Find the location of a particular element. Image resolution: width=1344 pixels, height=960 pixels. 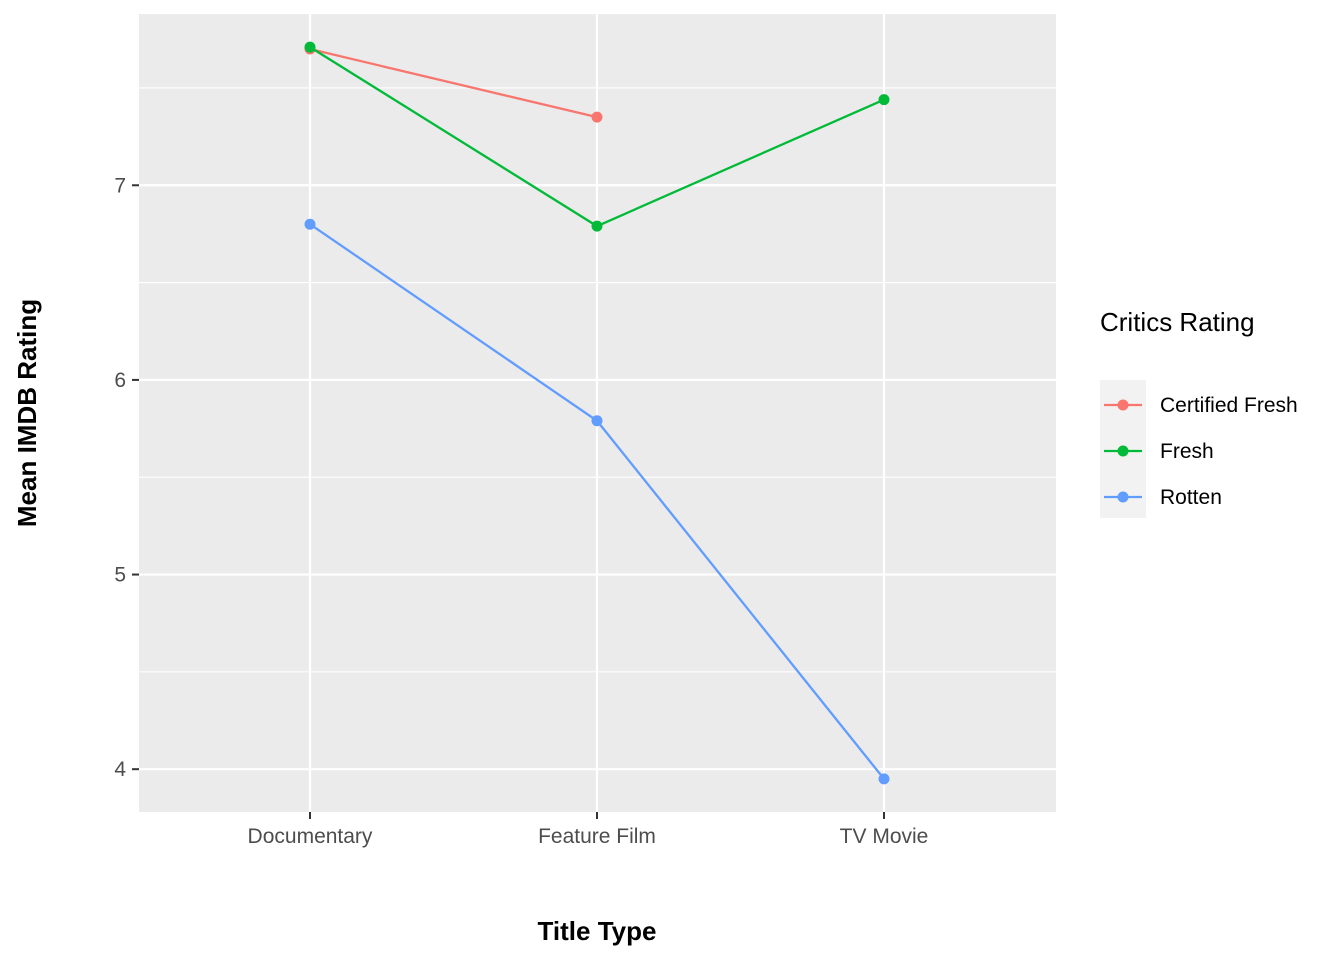

legend-label: Certified Fresh is located at coordinates (1229, 405).